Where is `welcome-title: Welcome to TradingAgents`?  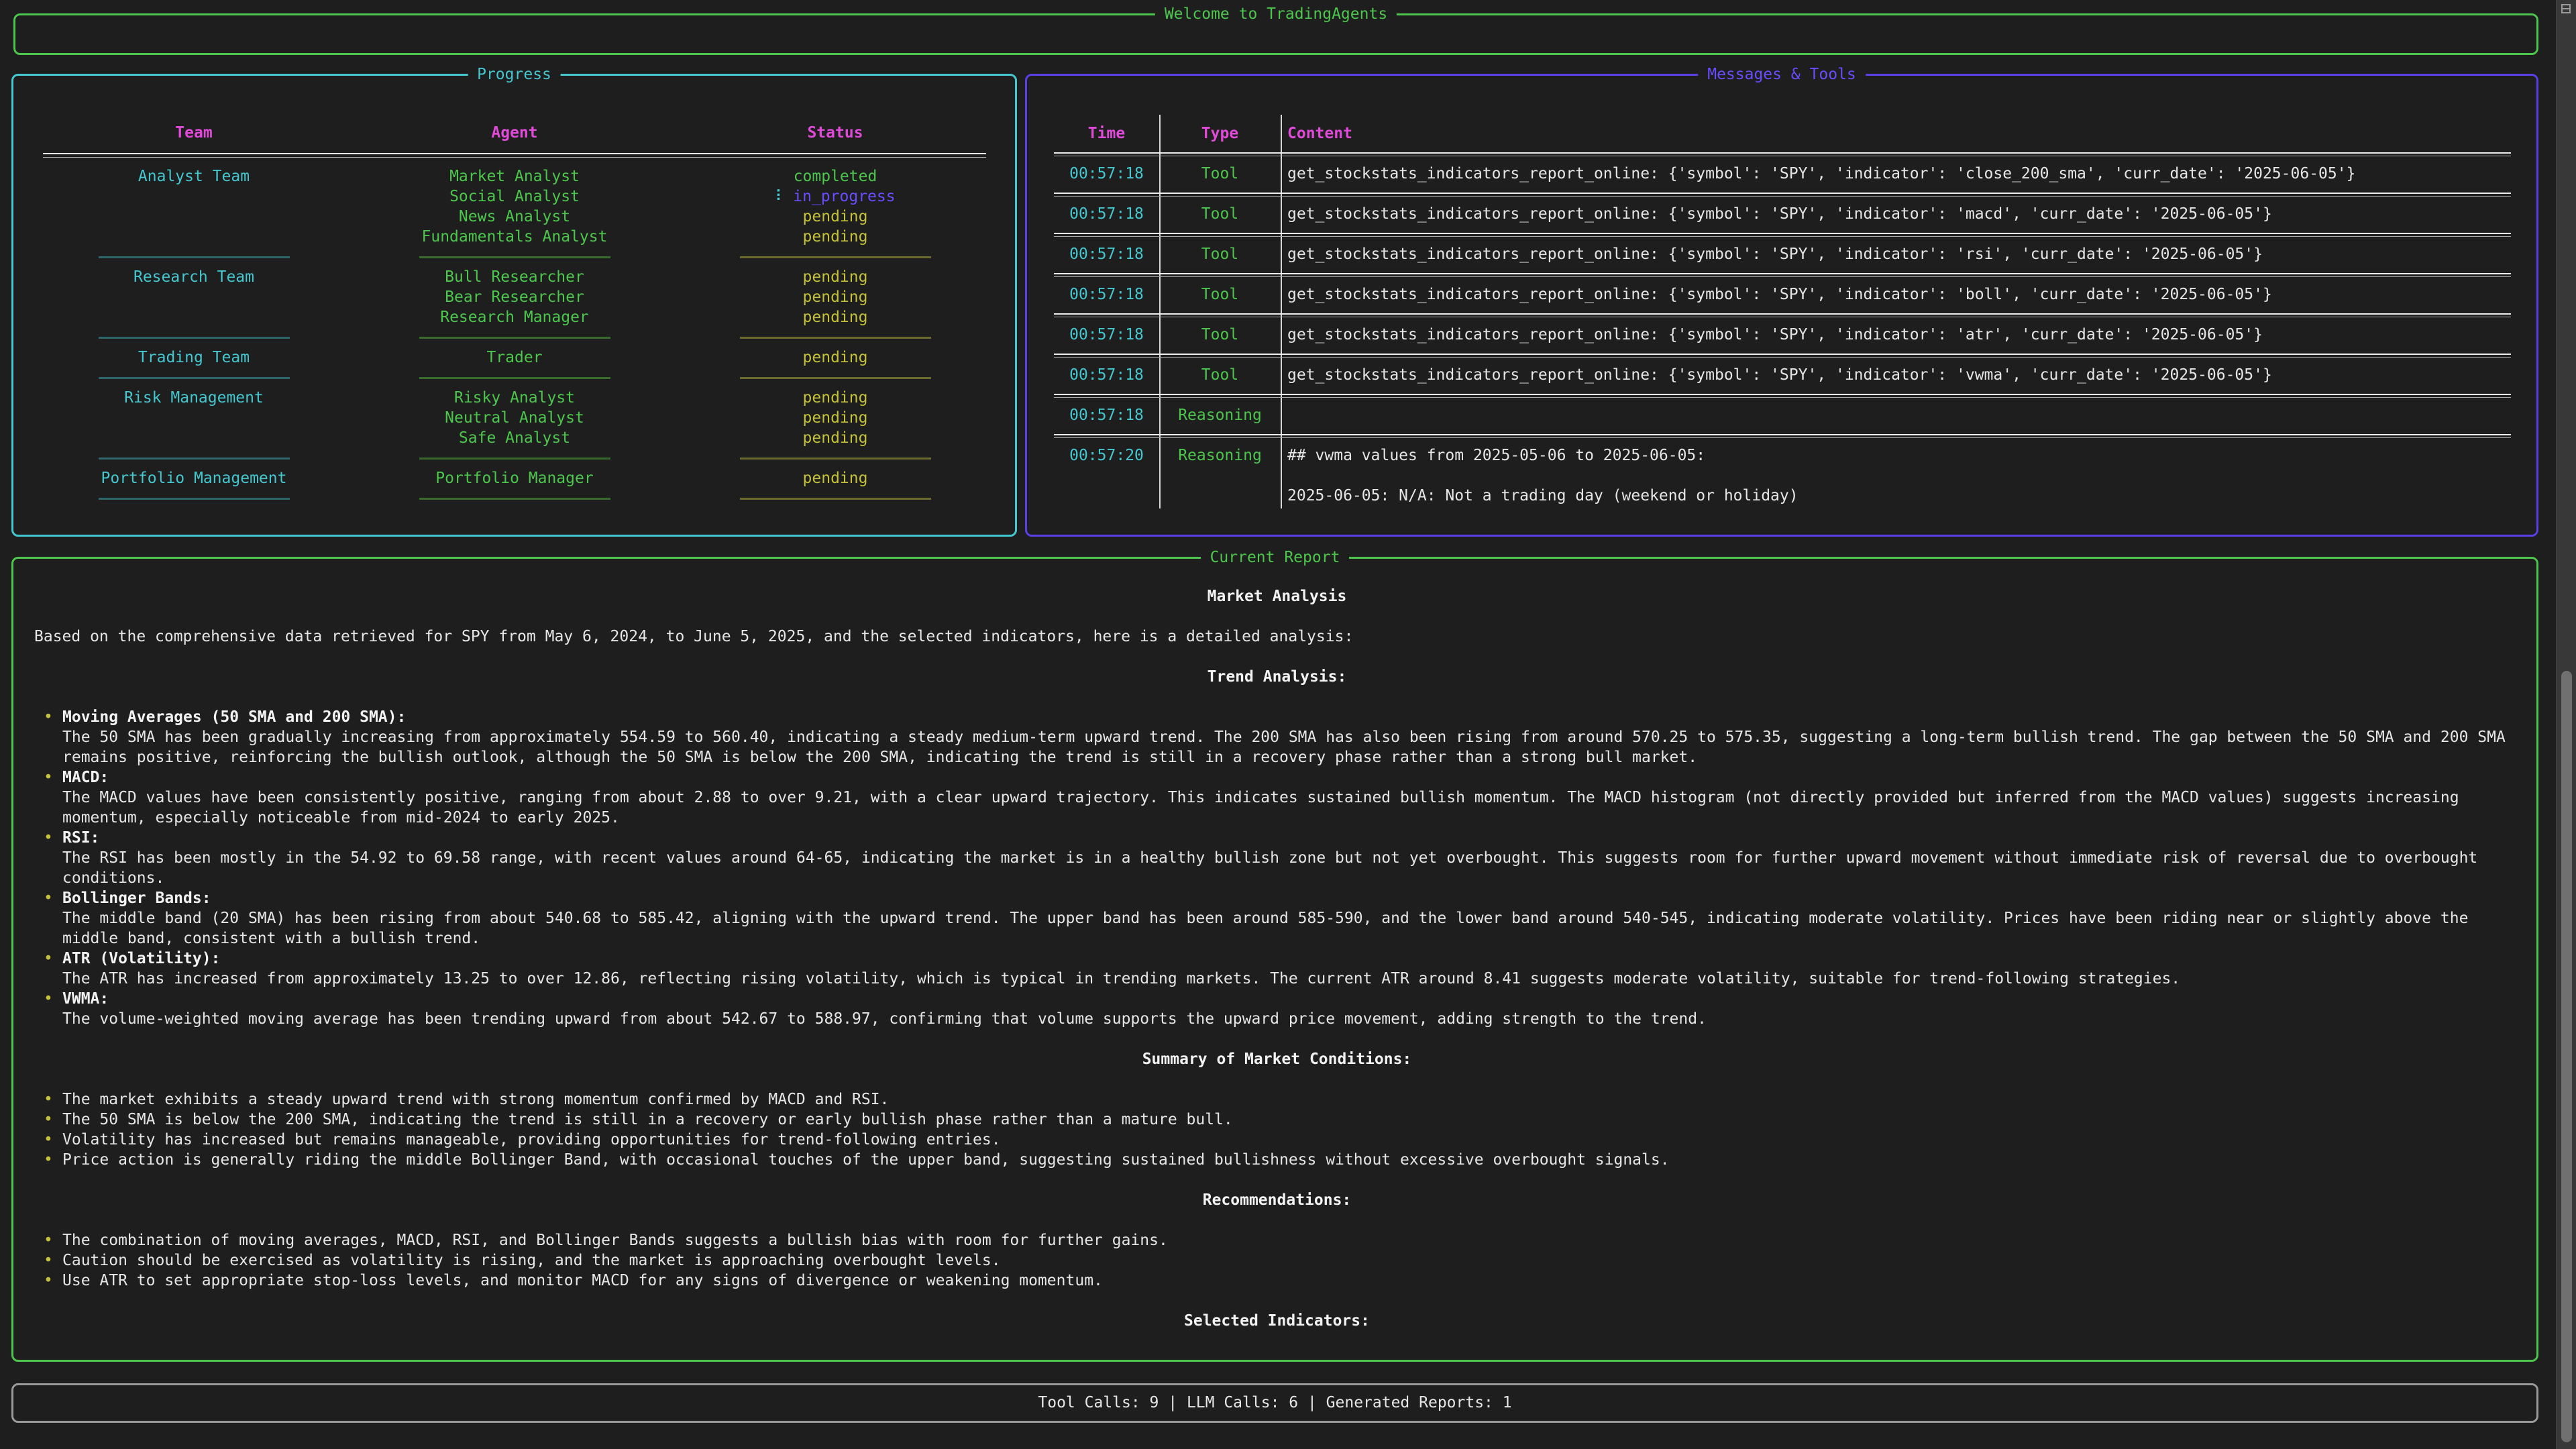 welcome-title: Welcome to TradingAgents is located at coordinates (1276, 14).